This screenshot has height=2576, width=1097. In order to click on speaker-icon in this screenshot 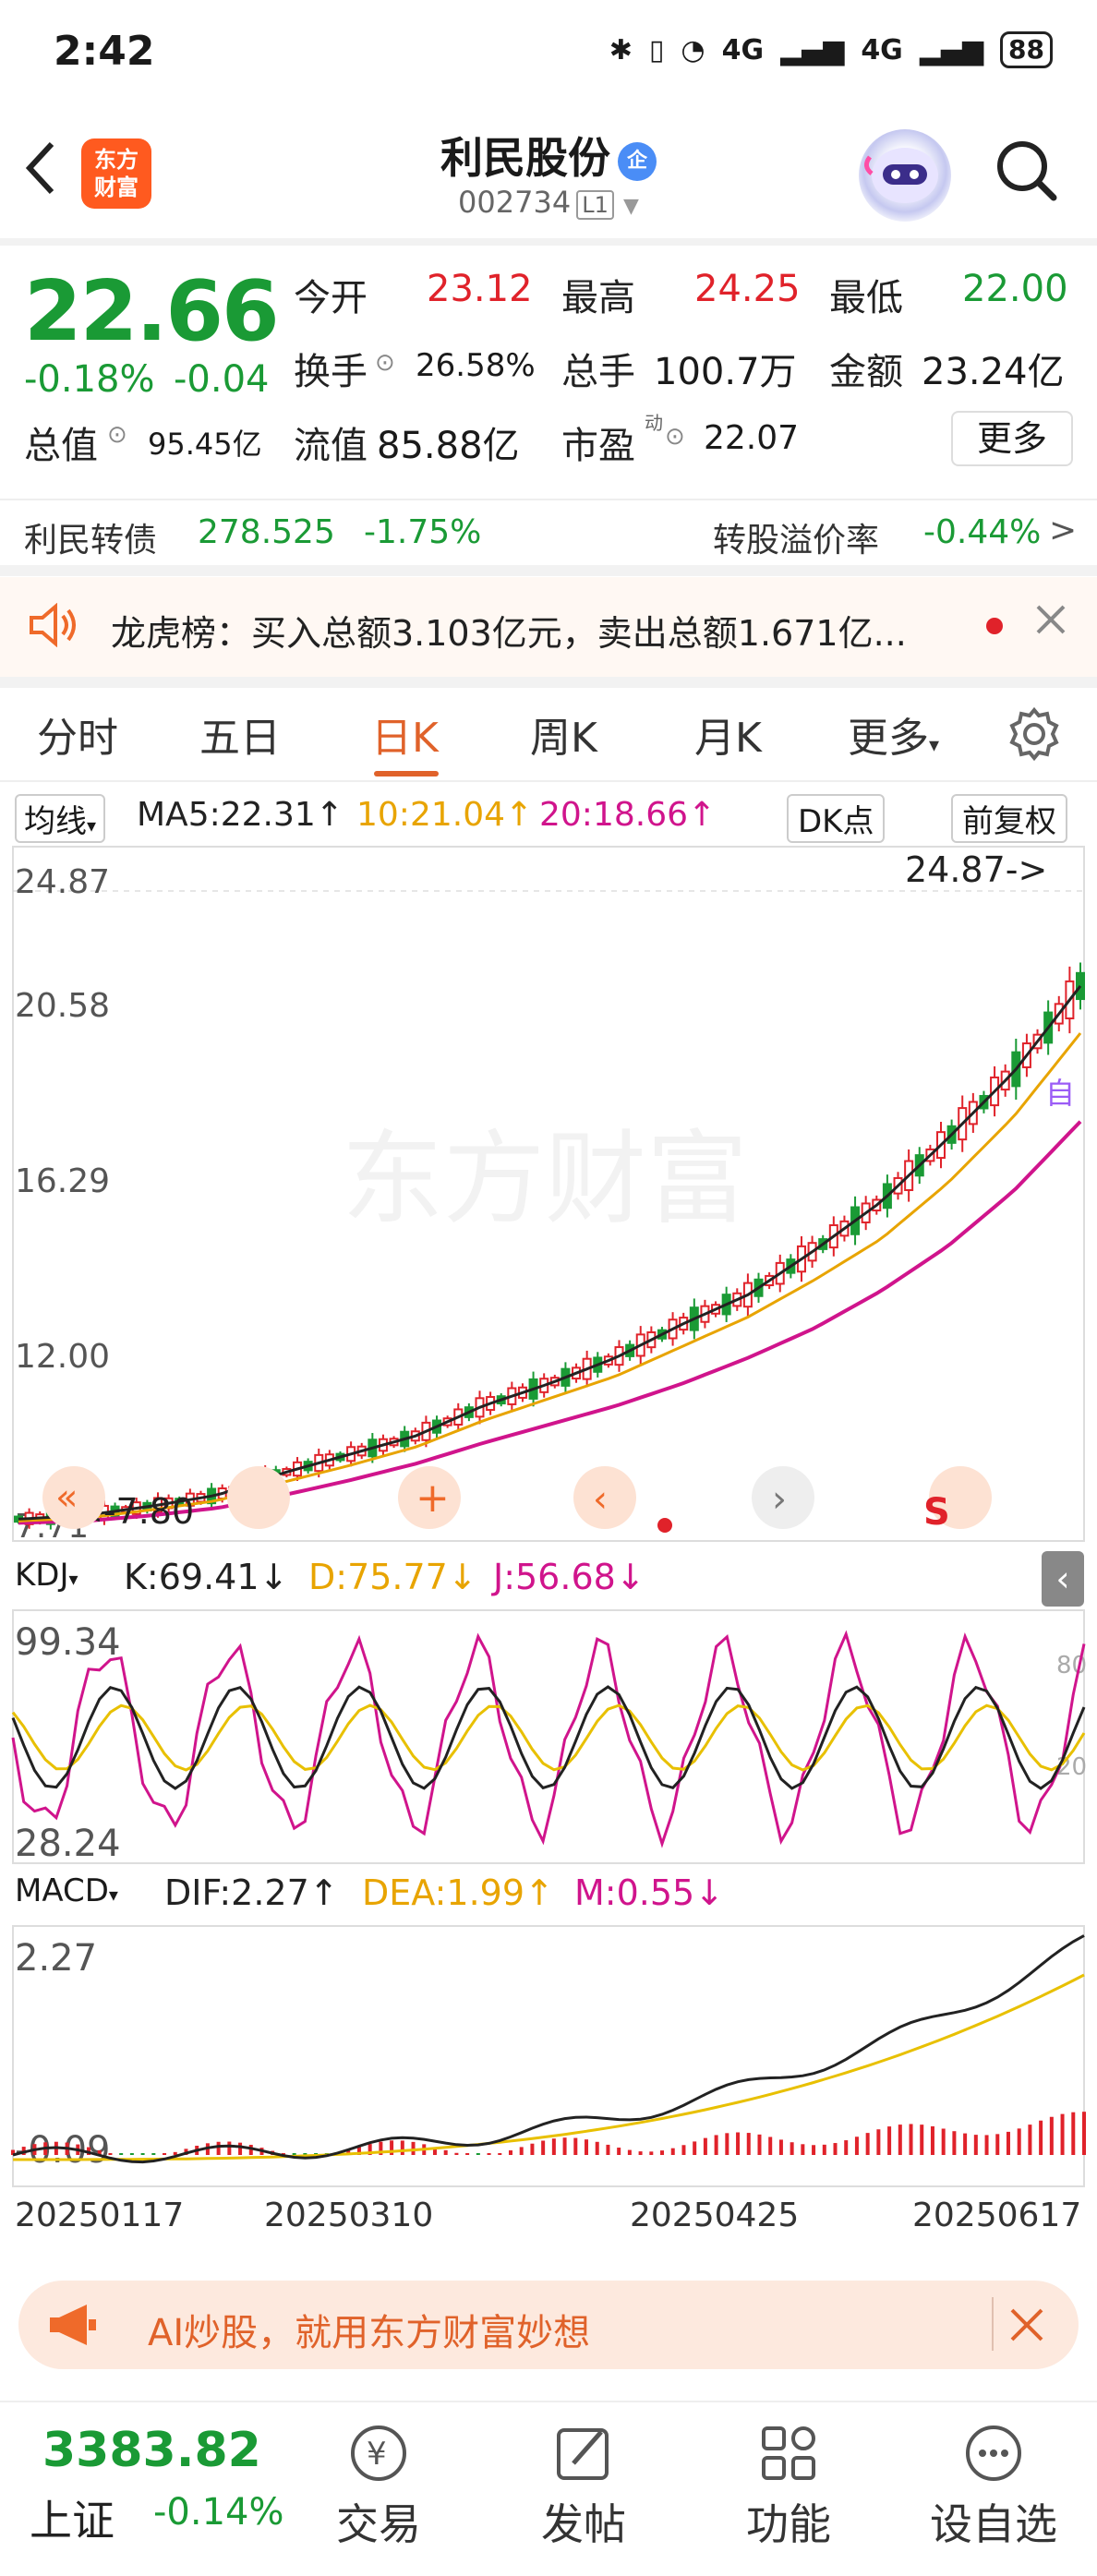, I will do `click(53, 626)`.